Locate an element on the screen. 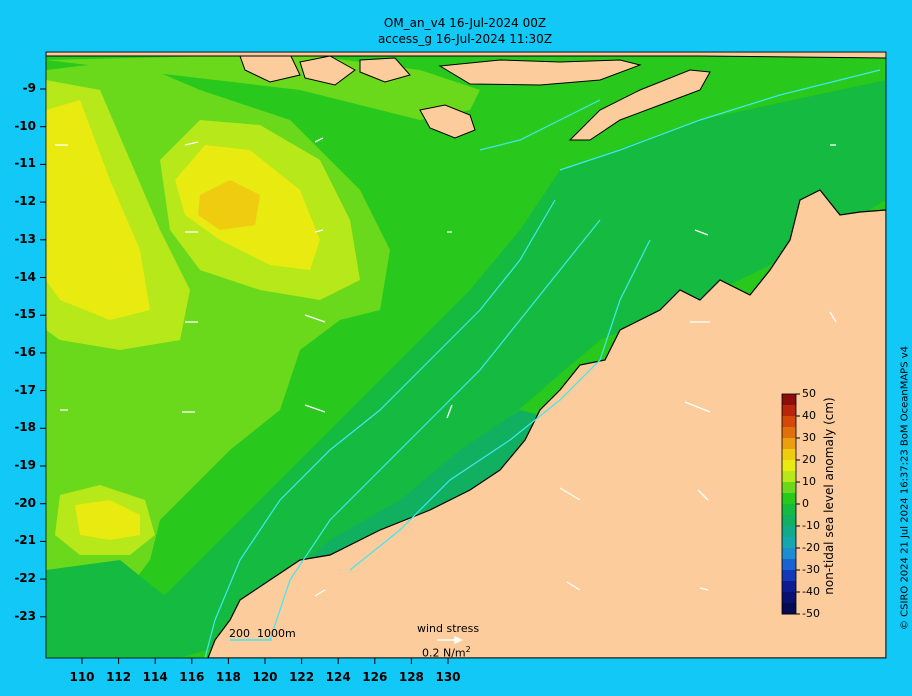  longitude-ticks is located at coordinates (265, 661).